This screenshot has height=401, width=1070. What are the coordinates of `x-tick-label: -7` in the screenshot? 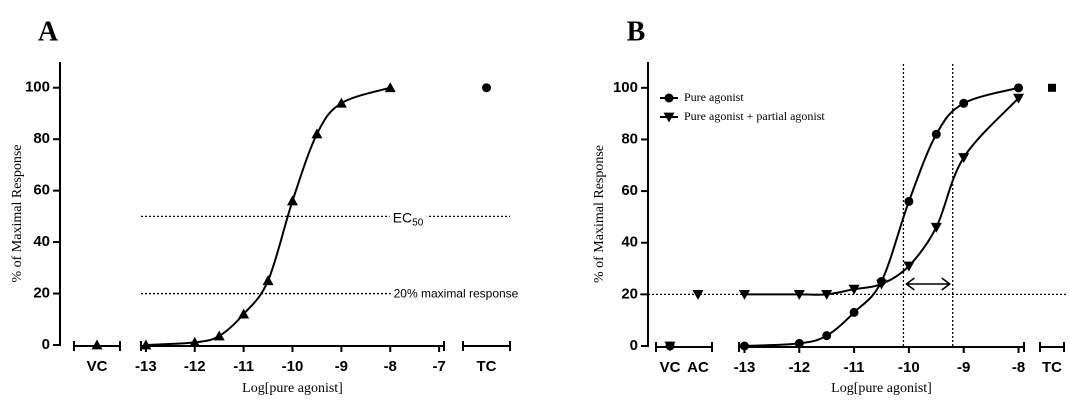 It's located at (438, 366).